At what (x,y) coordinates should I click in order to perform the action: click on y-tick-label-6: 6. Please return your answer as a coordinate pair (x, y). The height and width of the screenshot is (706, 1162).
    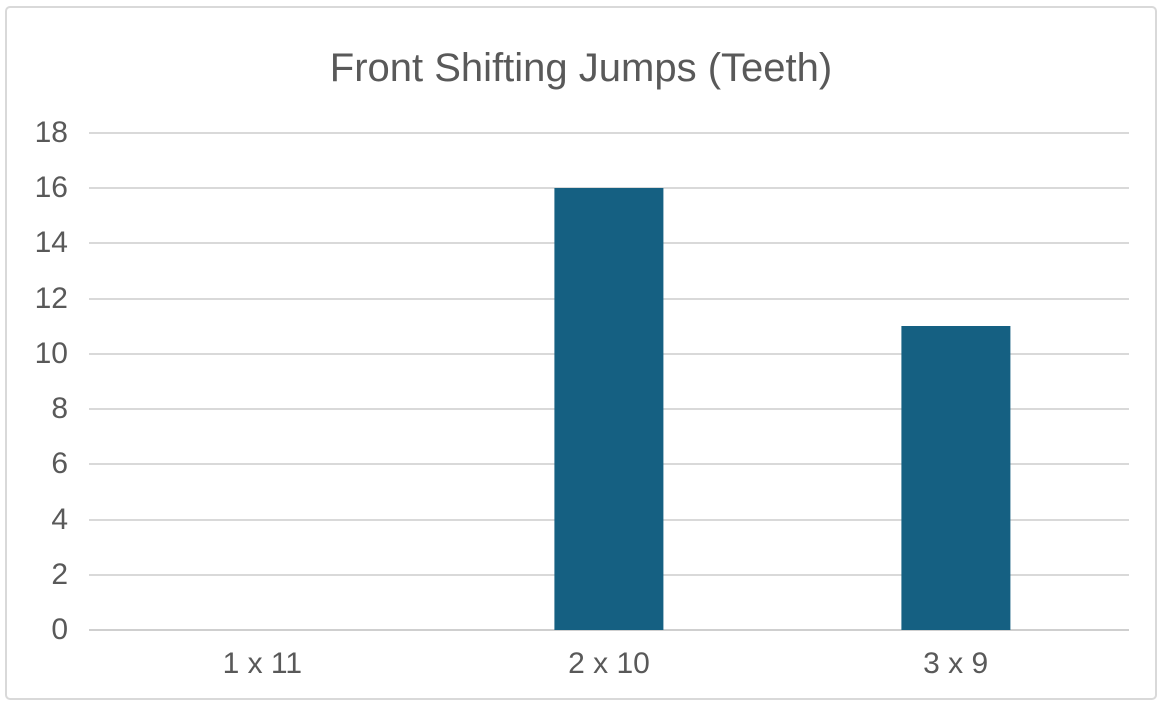
    Looking at the image, I should click on (59, 464).